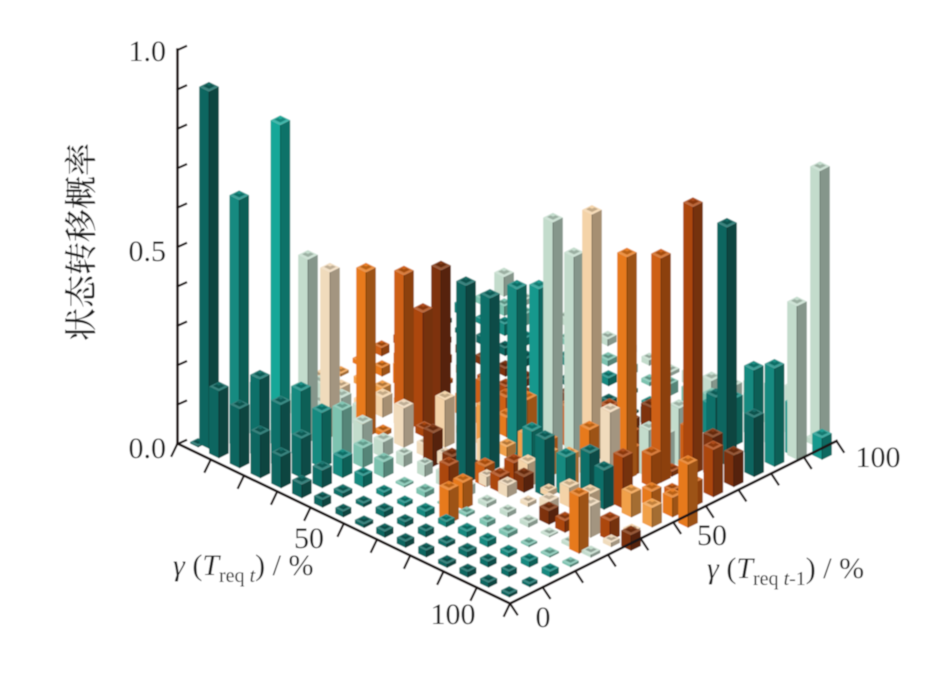  I want to click on svg-text: 0.0, so click(148, 448).